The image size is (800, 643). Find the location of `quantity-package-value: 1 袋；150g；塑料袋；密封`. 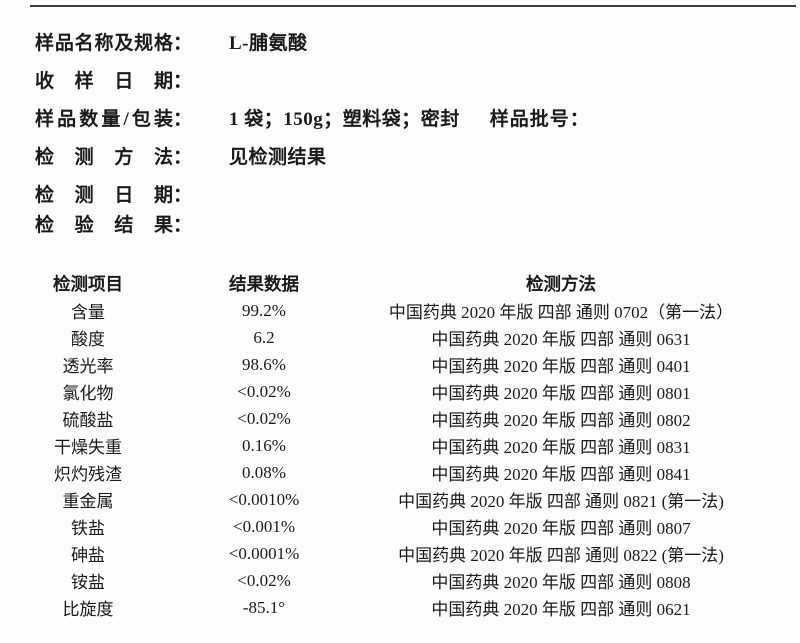

quantity-package-value: 1 袋；150g；塑料袋；密封 is located at coordinates (344, 119).